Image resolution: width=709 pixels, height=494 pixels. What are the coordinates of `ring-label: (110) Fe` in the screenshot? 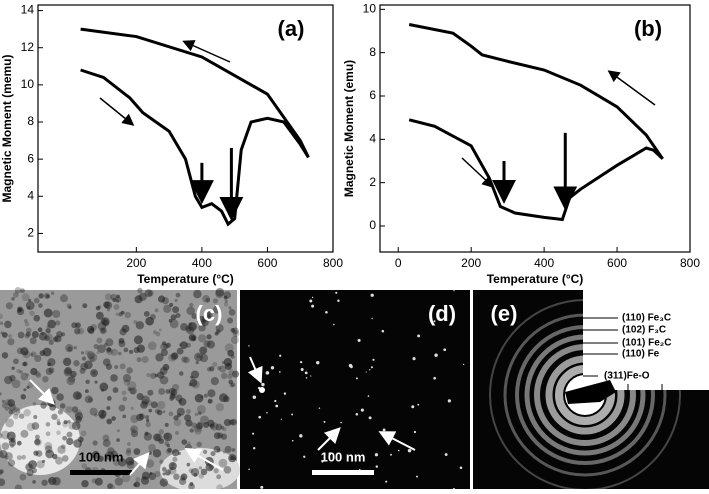 It's located at (641, 354).